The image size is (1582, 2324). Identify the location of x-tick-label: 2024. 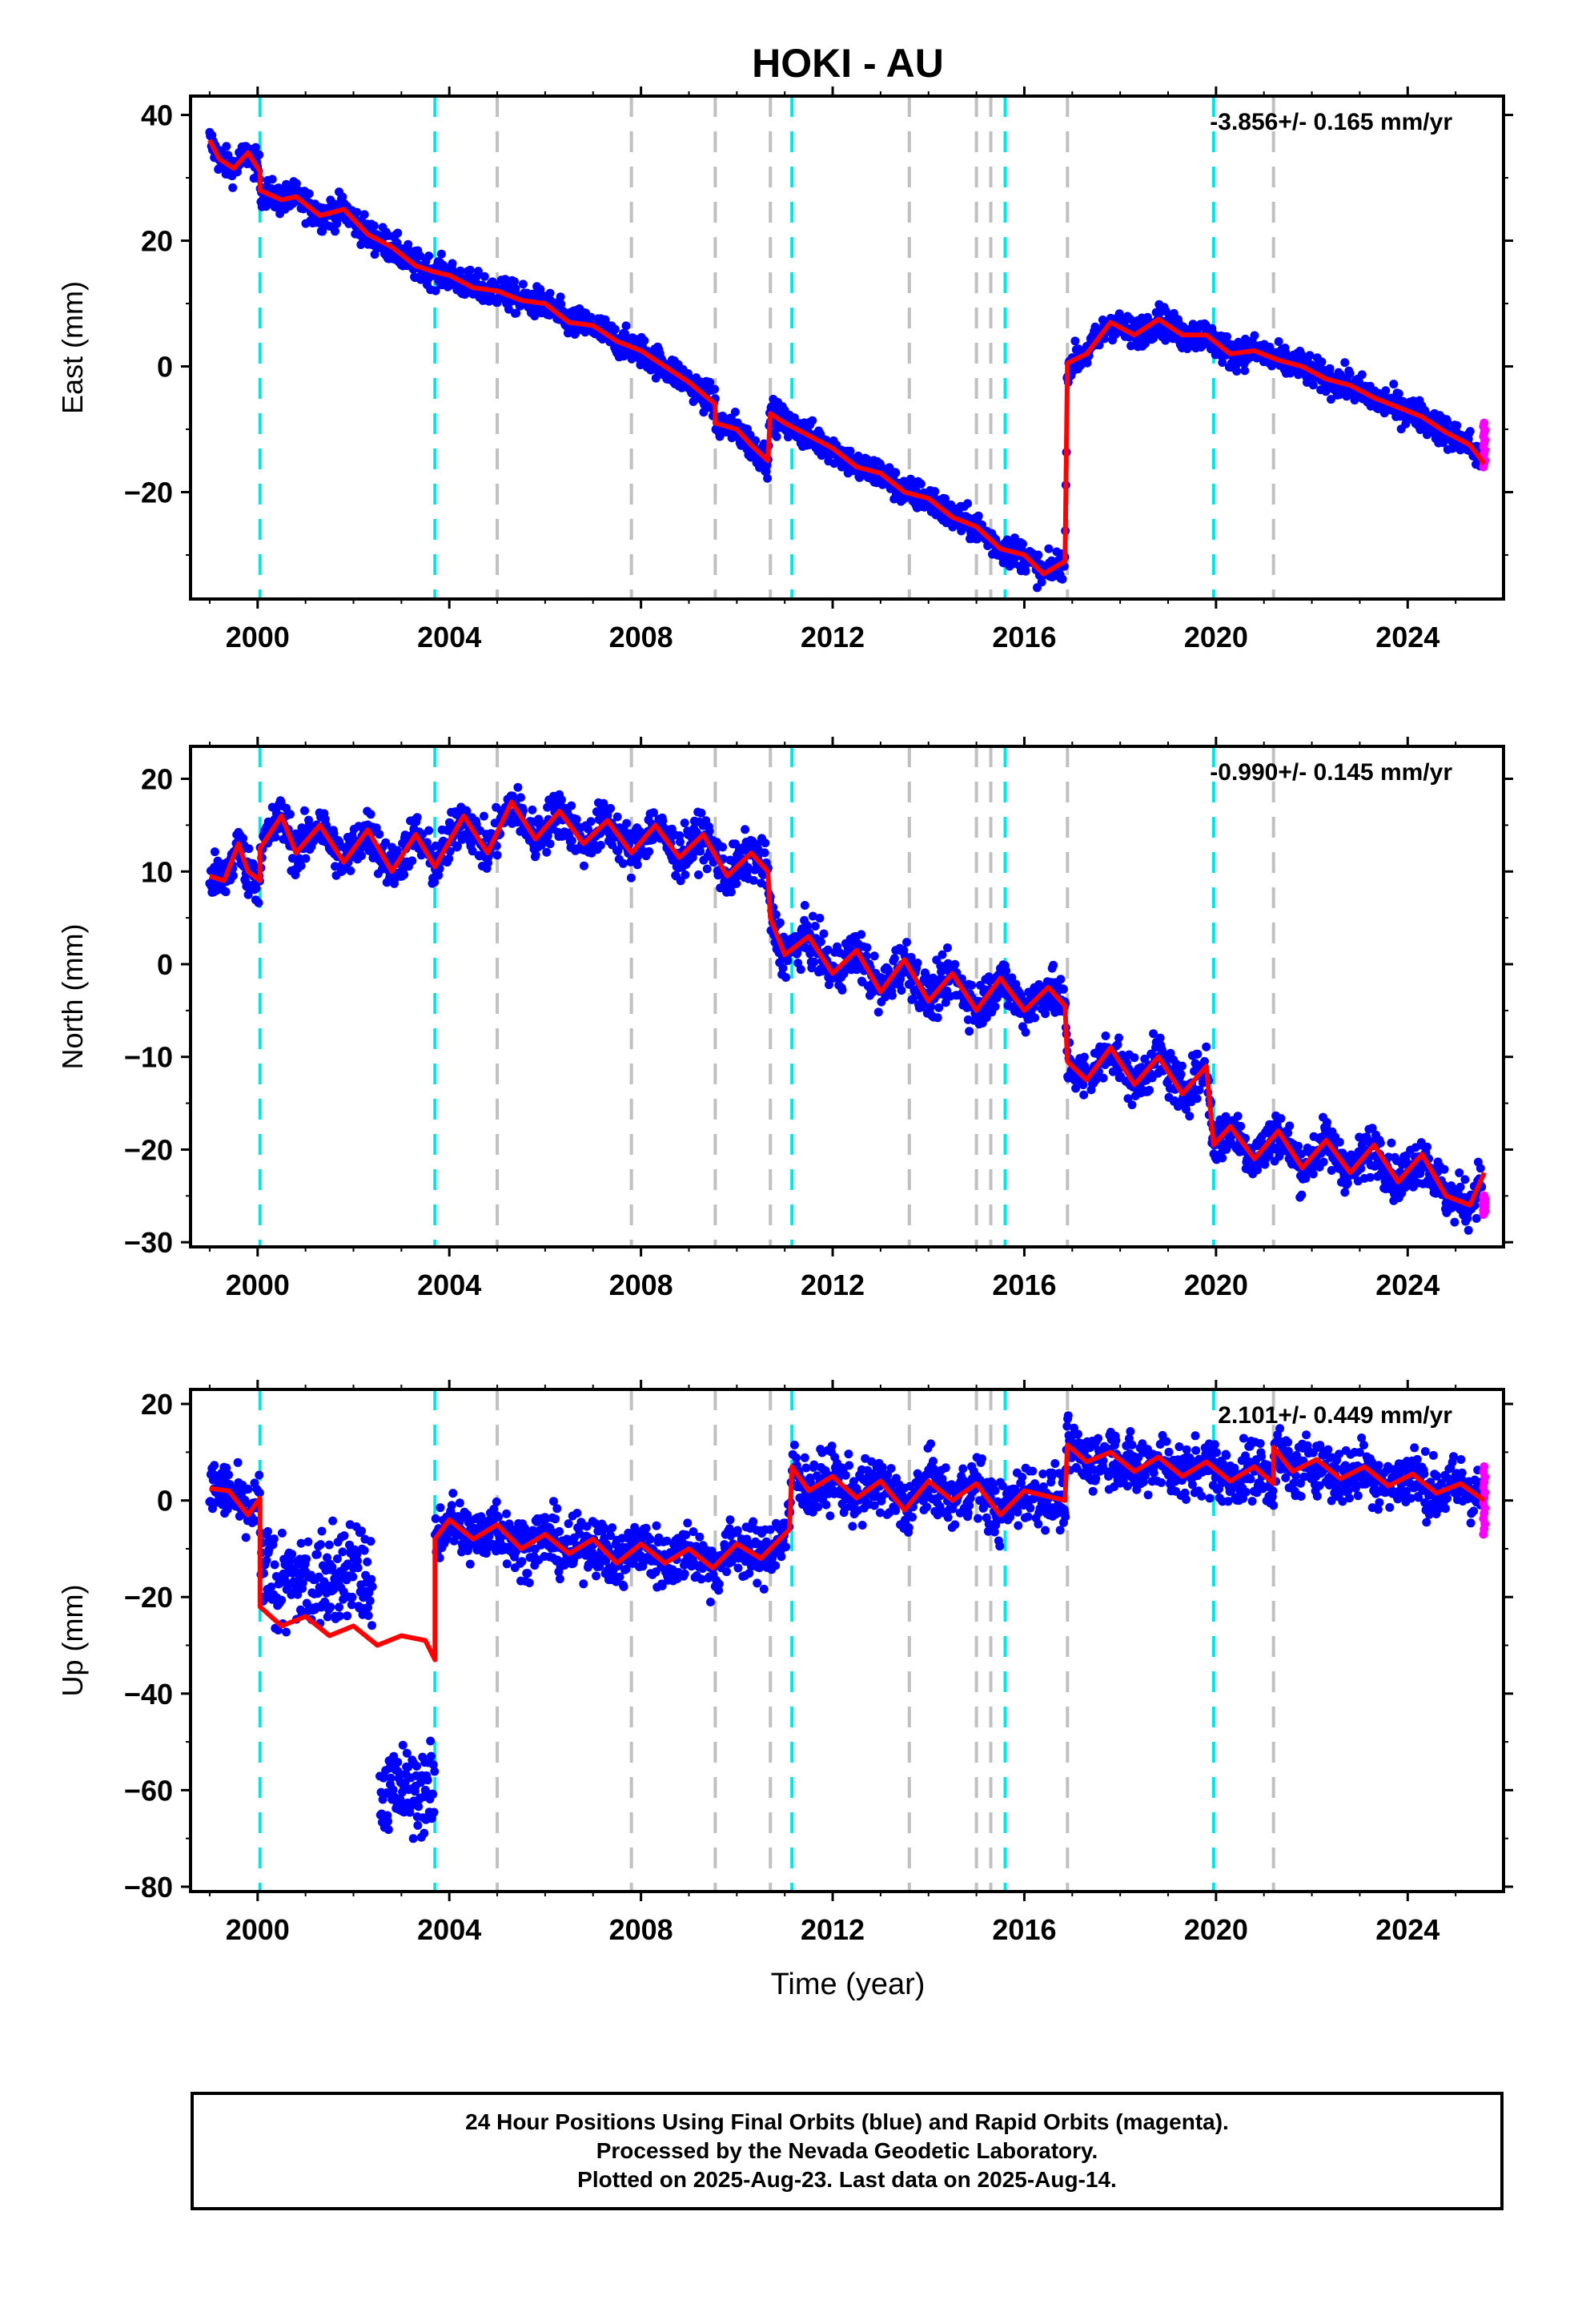
(1407, 637).